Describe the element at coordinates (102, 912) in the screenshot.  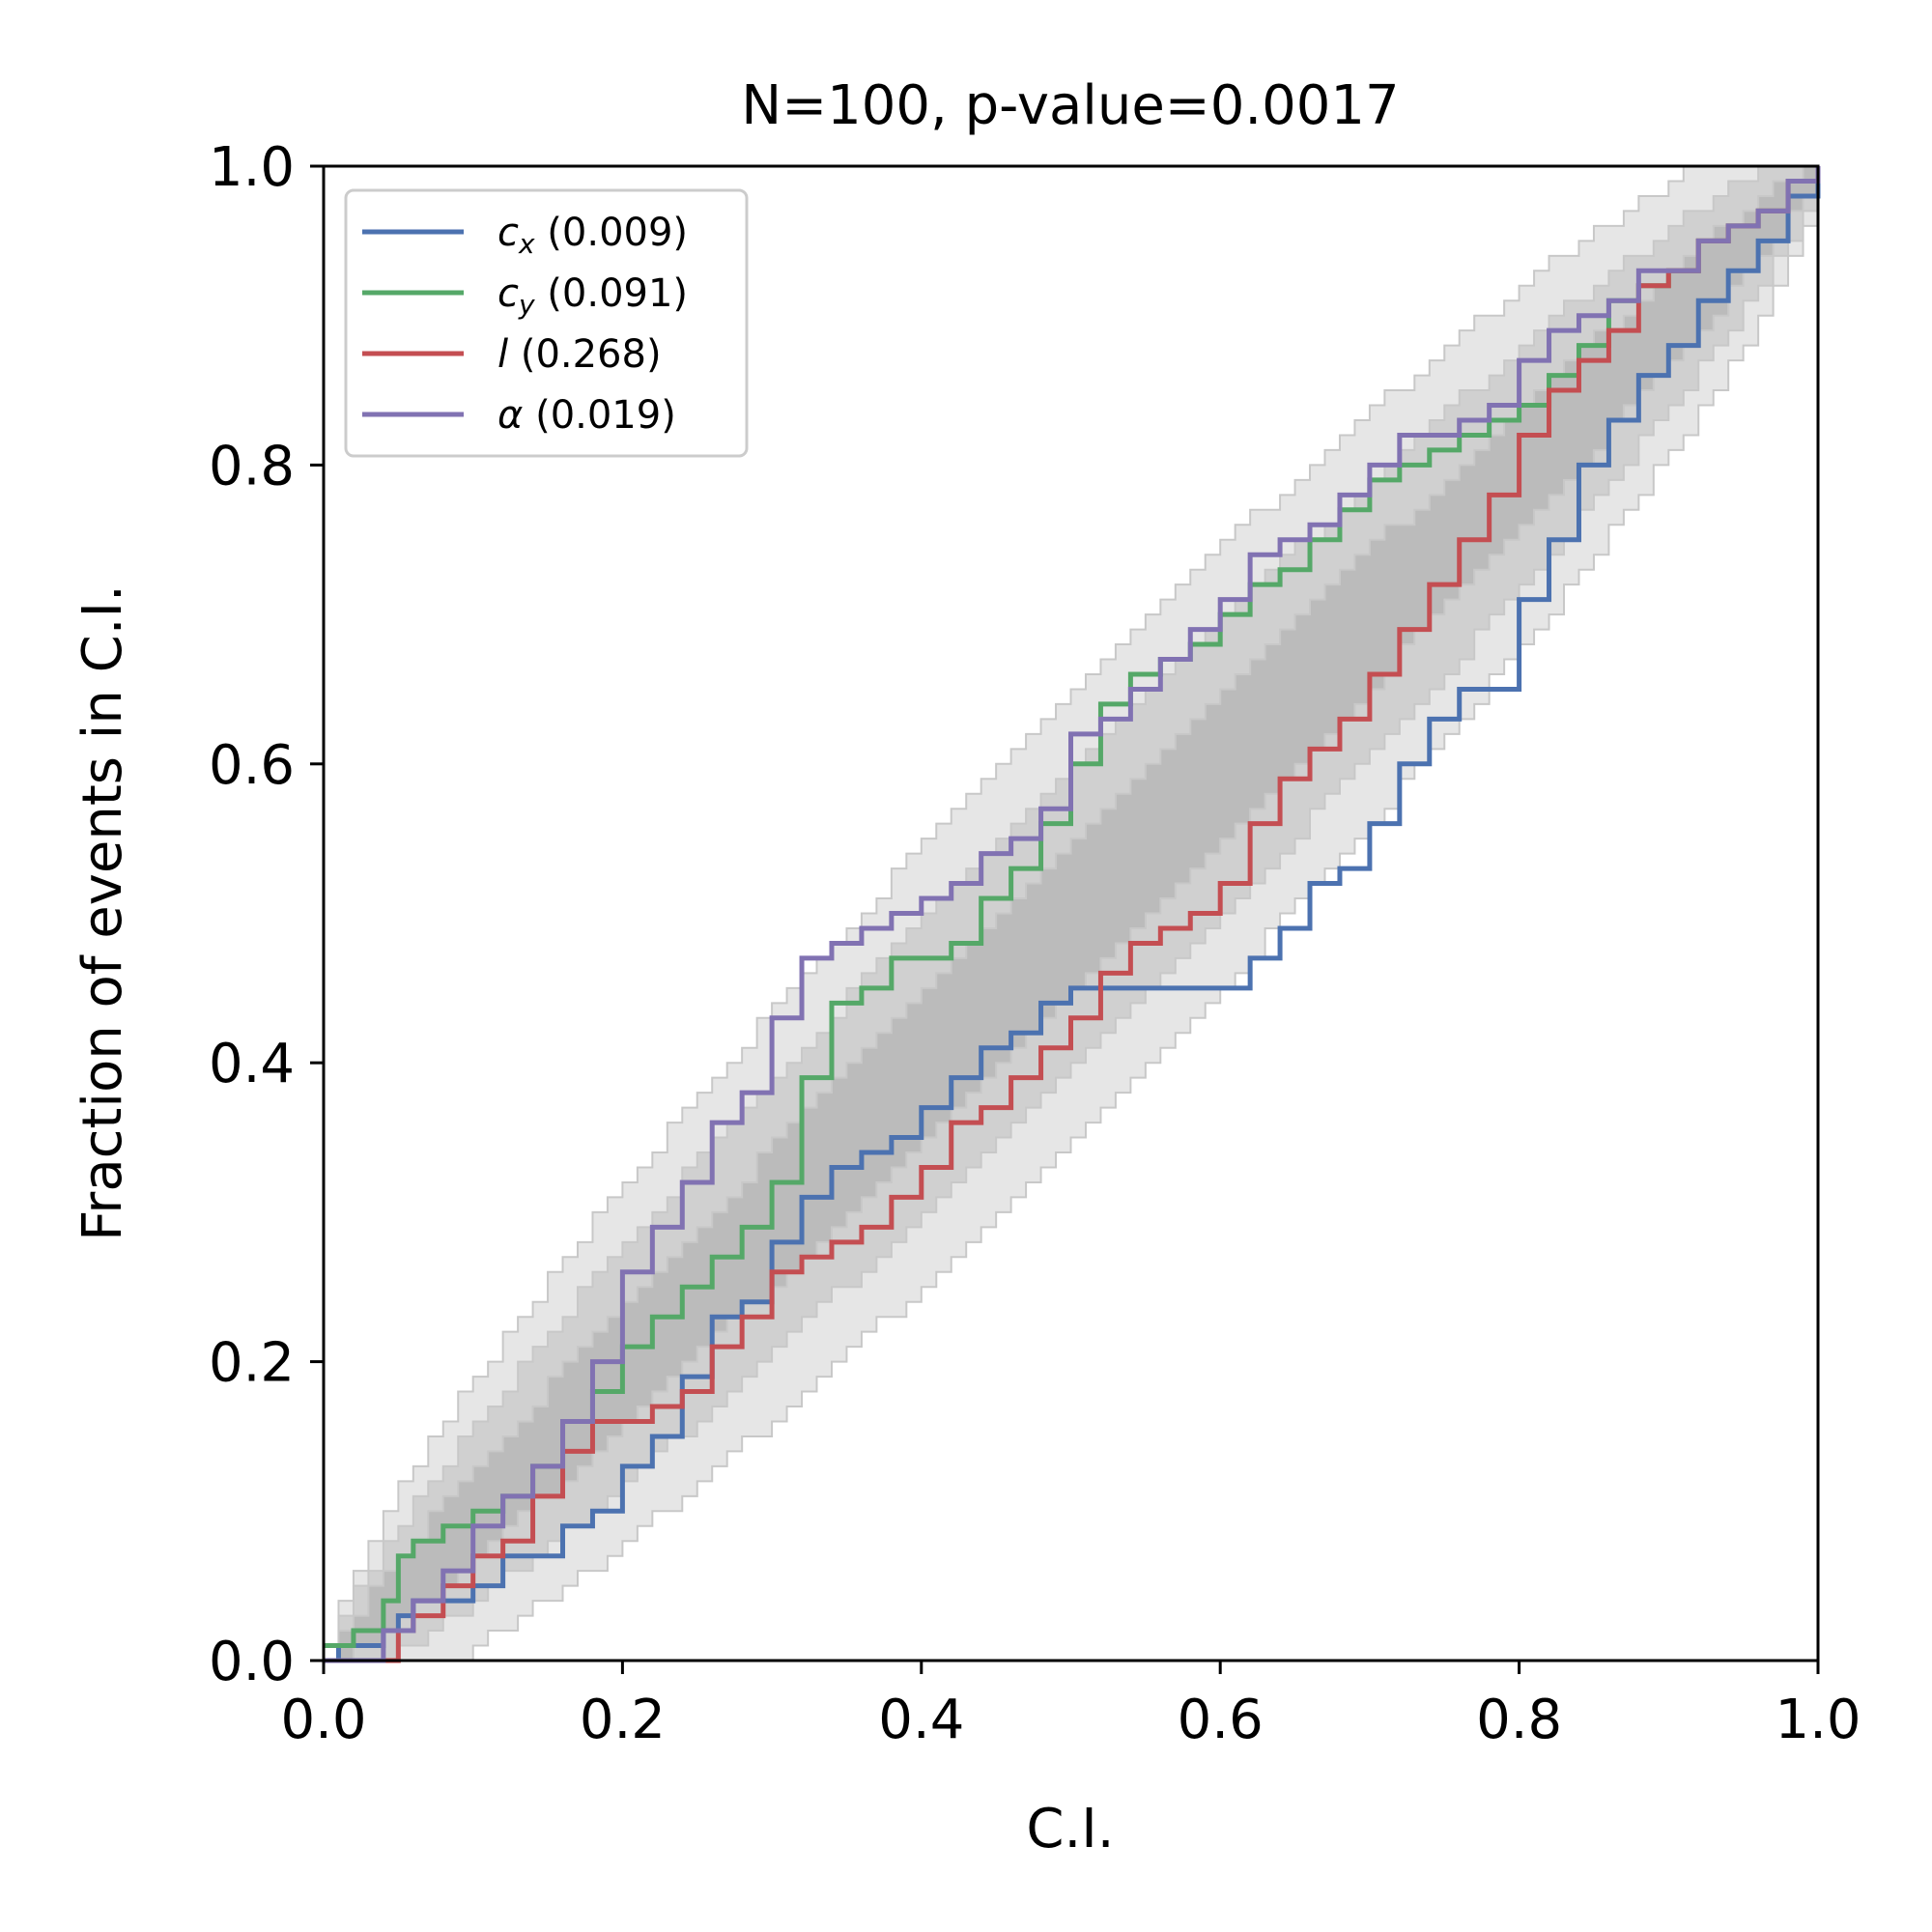
I see `y-axis-label: Fraction of events in C.I.` at that location.